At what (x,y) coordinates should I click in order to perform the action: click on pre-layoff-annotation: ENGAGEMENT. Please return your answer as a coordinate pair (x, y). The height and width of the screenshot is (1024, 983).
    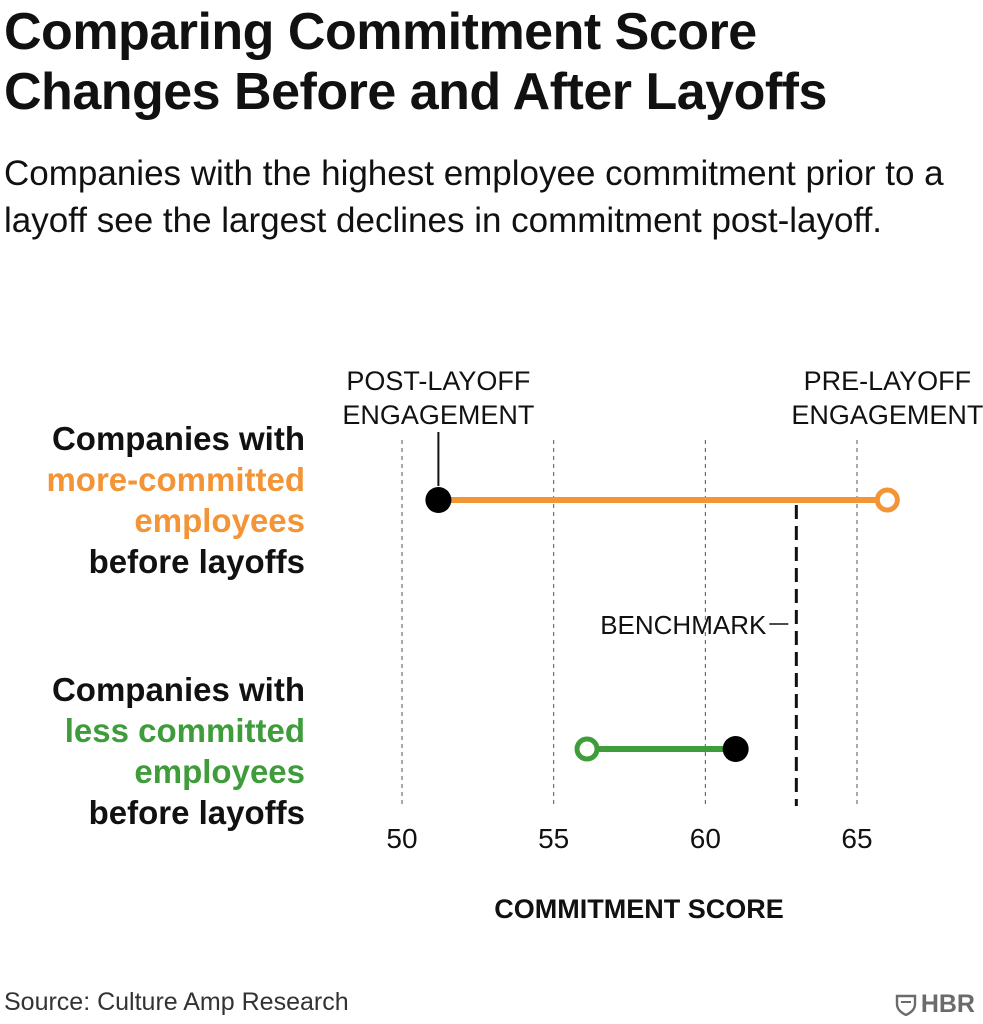
    Looking at the image, I should click on (887, 415).